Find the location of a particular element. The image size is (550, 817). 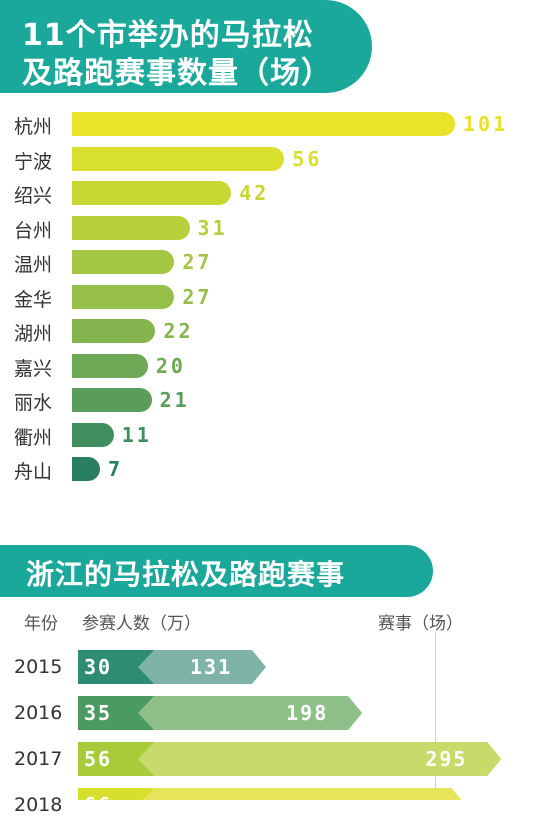

city-value-label: 56 is located at coordinates (307, 158).